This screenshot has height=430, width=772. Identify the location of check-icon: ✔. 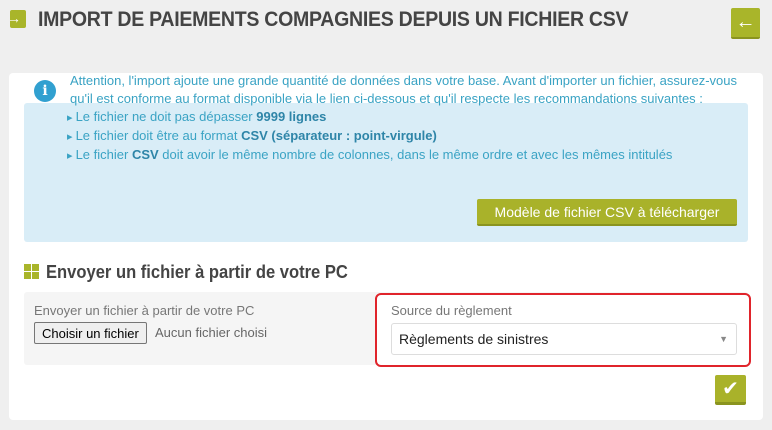
(730, 389).